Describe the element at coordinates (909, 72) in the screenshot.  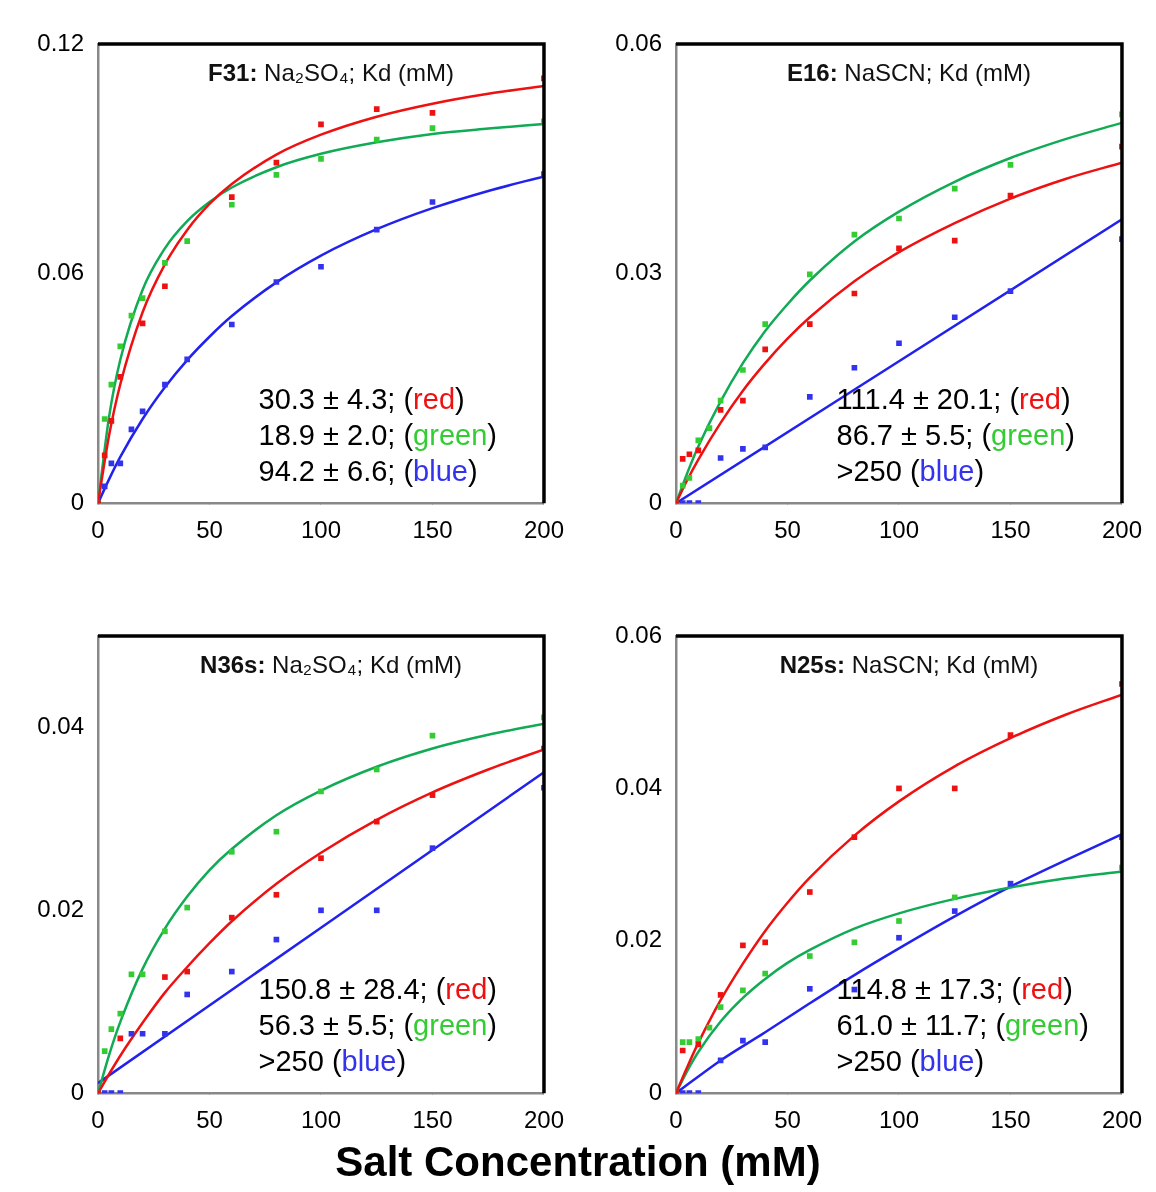
I see `text: E16: NaSCN; Kd (mM)` at that location.